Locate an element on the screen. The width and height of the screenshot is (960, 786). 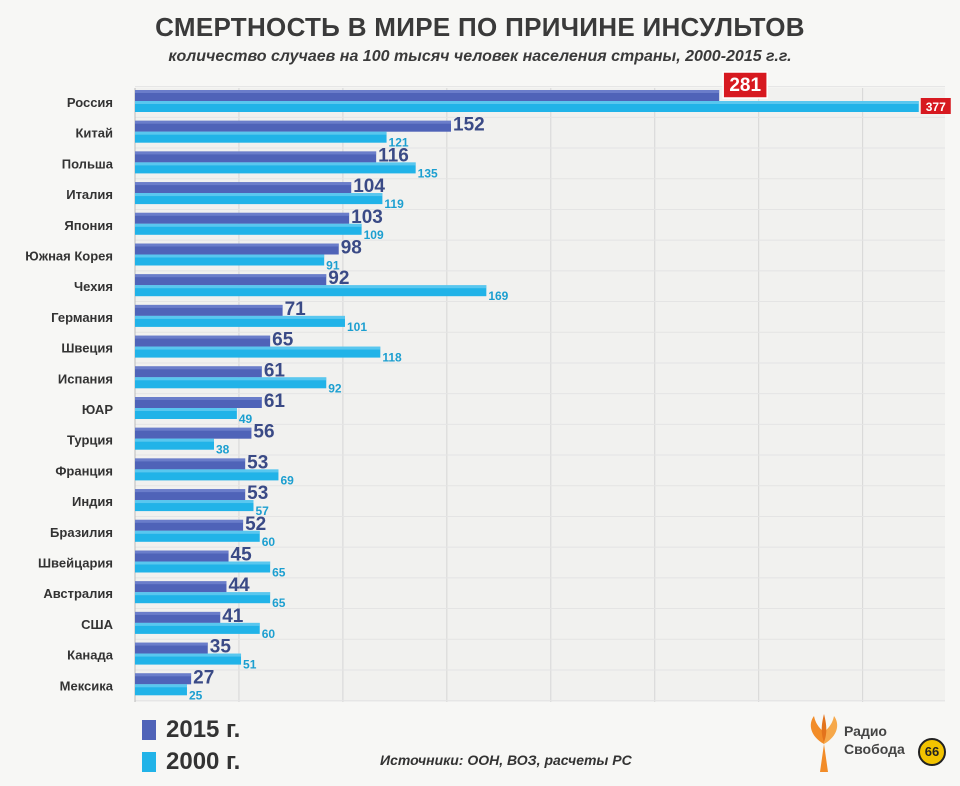
data-label-2015: 281 is located at coordinates (745, 85).